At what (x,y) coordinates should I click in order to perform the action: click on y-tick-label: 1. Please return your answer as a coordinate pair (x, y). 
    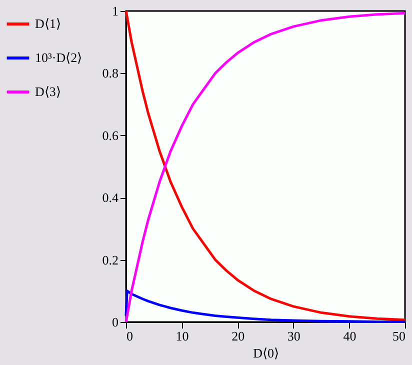
    Looking at the image, I should click on (115, 11).